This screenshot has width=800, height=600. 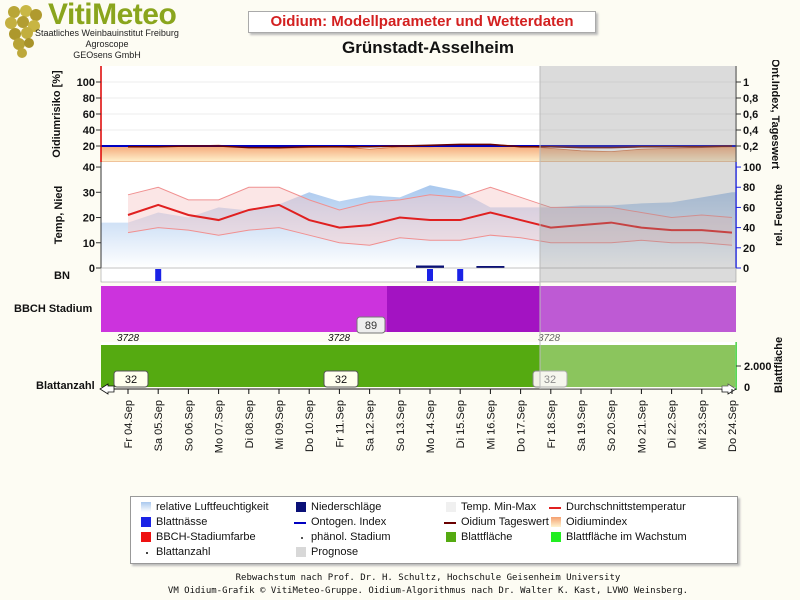 What do you see at coordinates (280, 425) in the screenshot?
I see `x-tick-label: Mi 09.Sep` at bounding box center [280, 425].